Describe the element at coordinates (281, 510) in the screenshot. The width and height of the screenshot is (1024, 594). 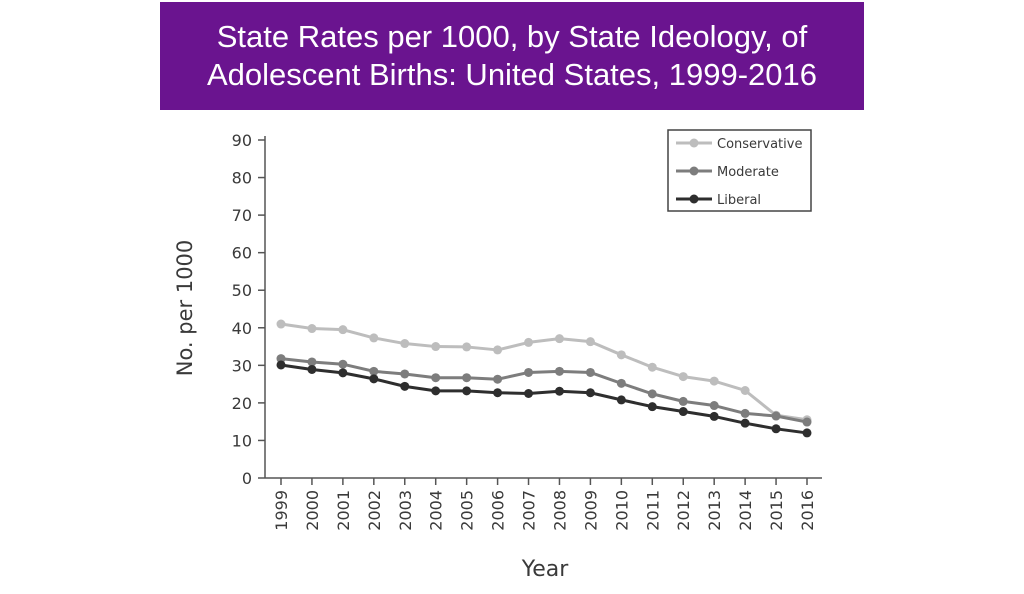
I see `x-tick-label: 1999` at that location.